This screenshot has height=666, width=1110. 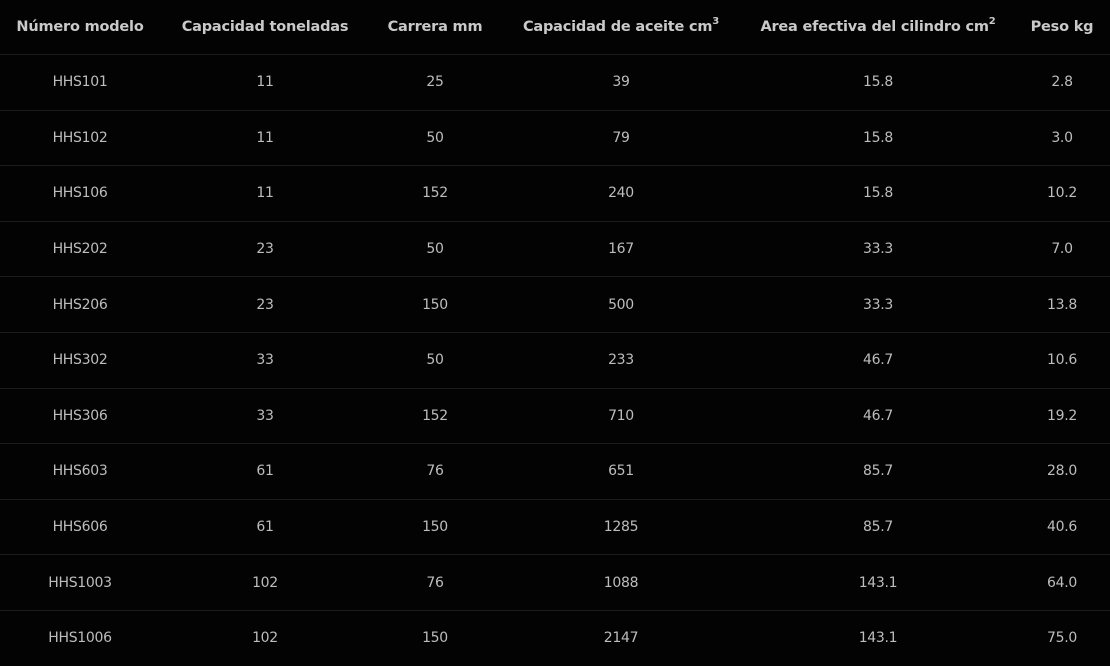 I want to click on table-row: HHS206 23 150 500 33.3 13.8, so click(x=555, y=304).